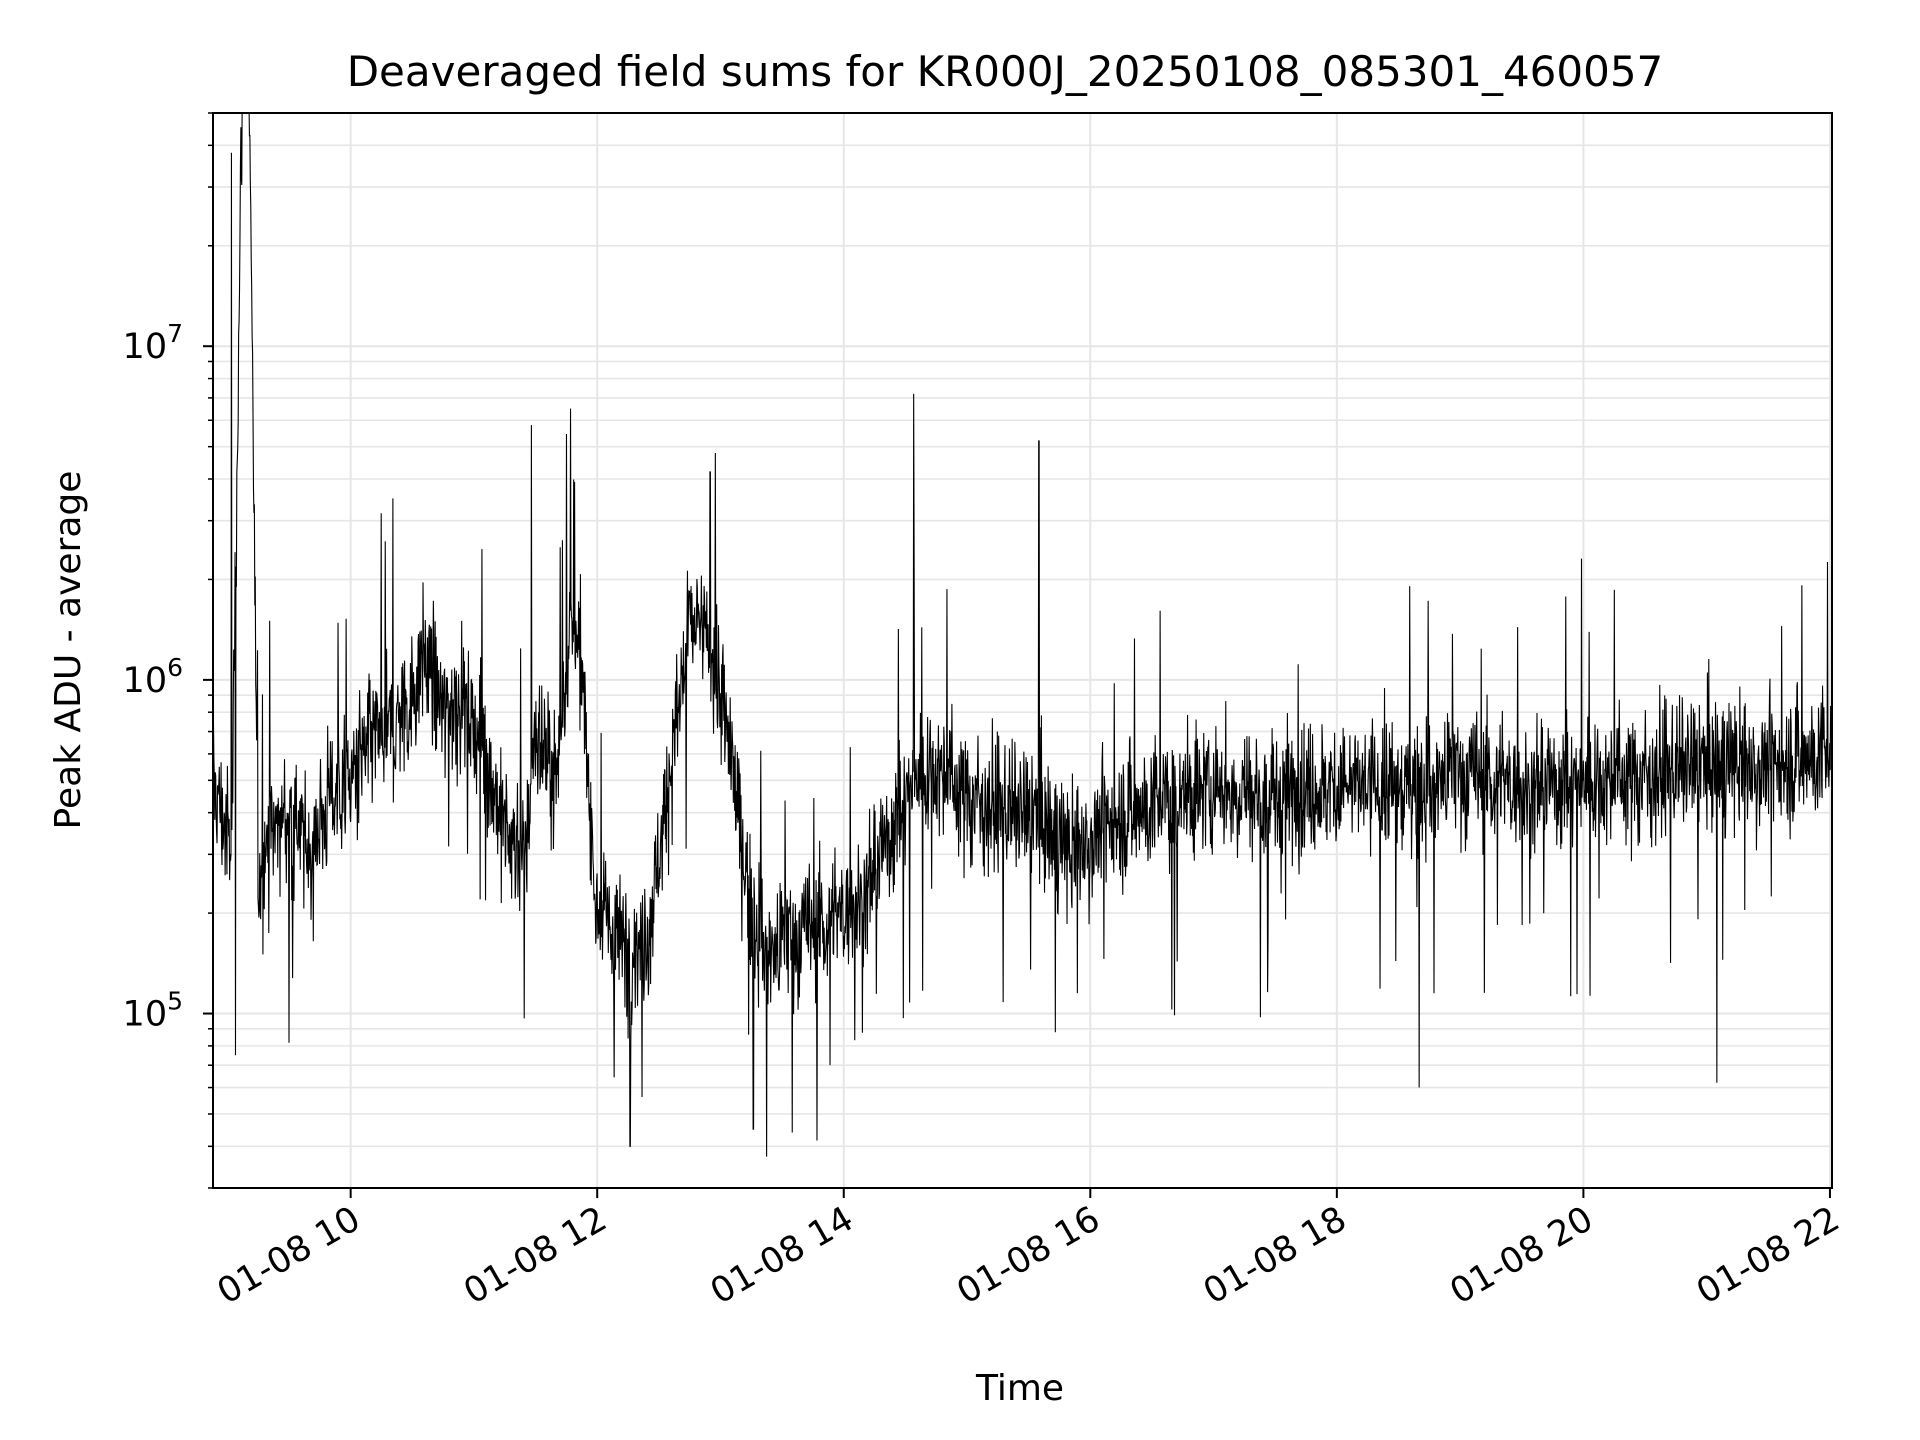 This screenshot has width=1920, height=1440. What do you see at coordinates (168, 650) in the screenshot?
I see `y-axis: 10⁵ 10⁶ 10⁷` at bounding box center [168, 650].